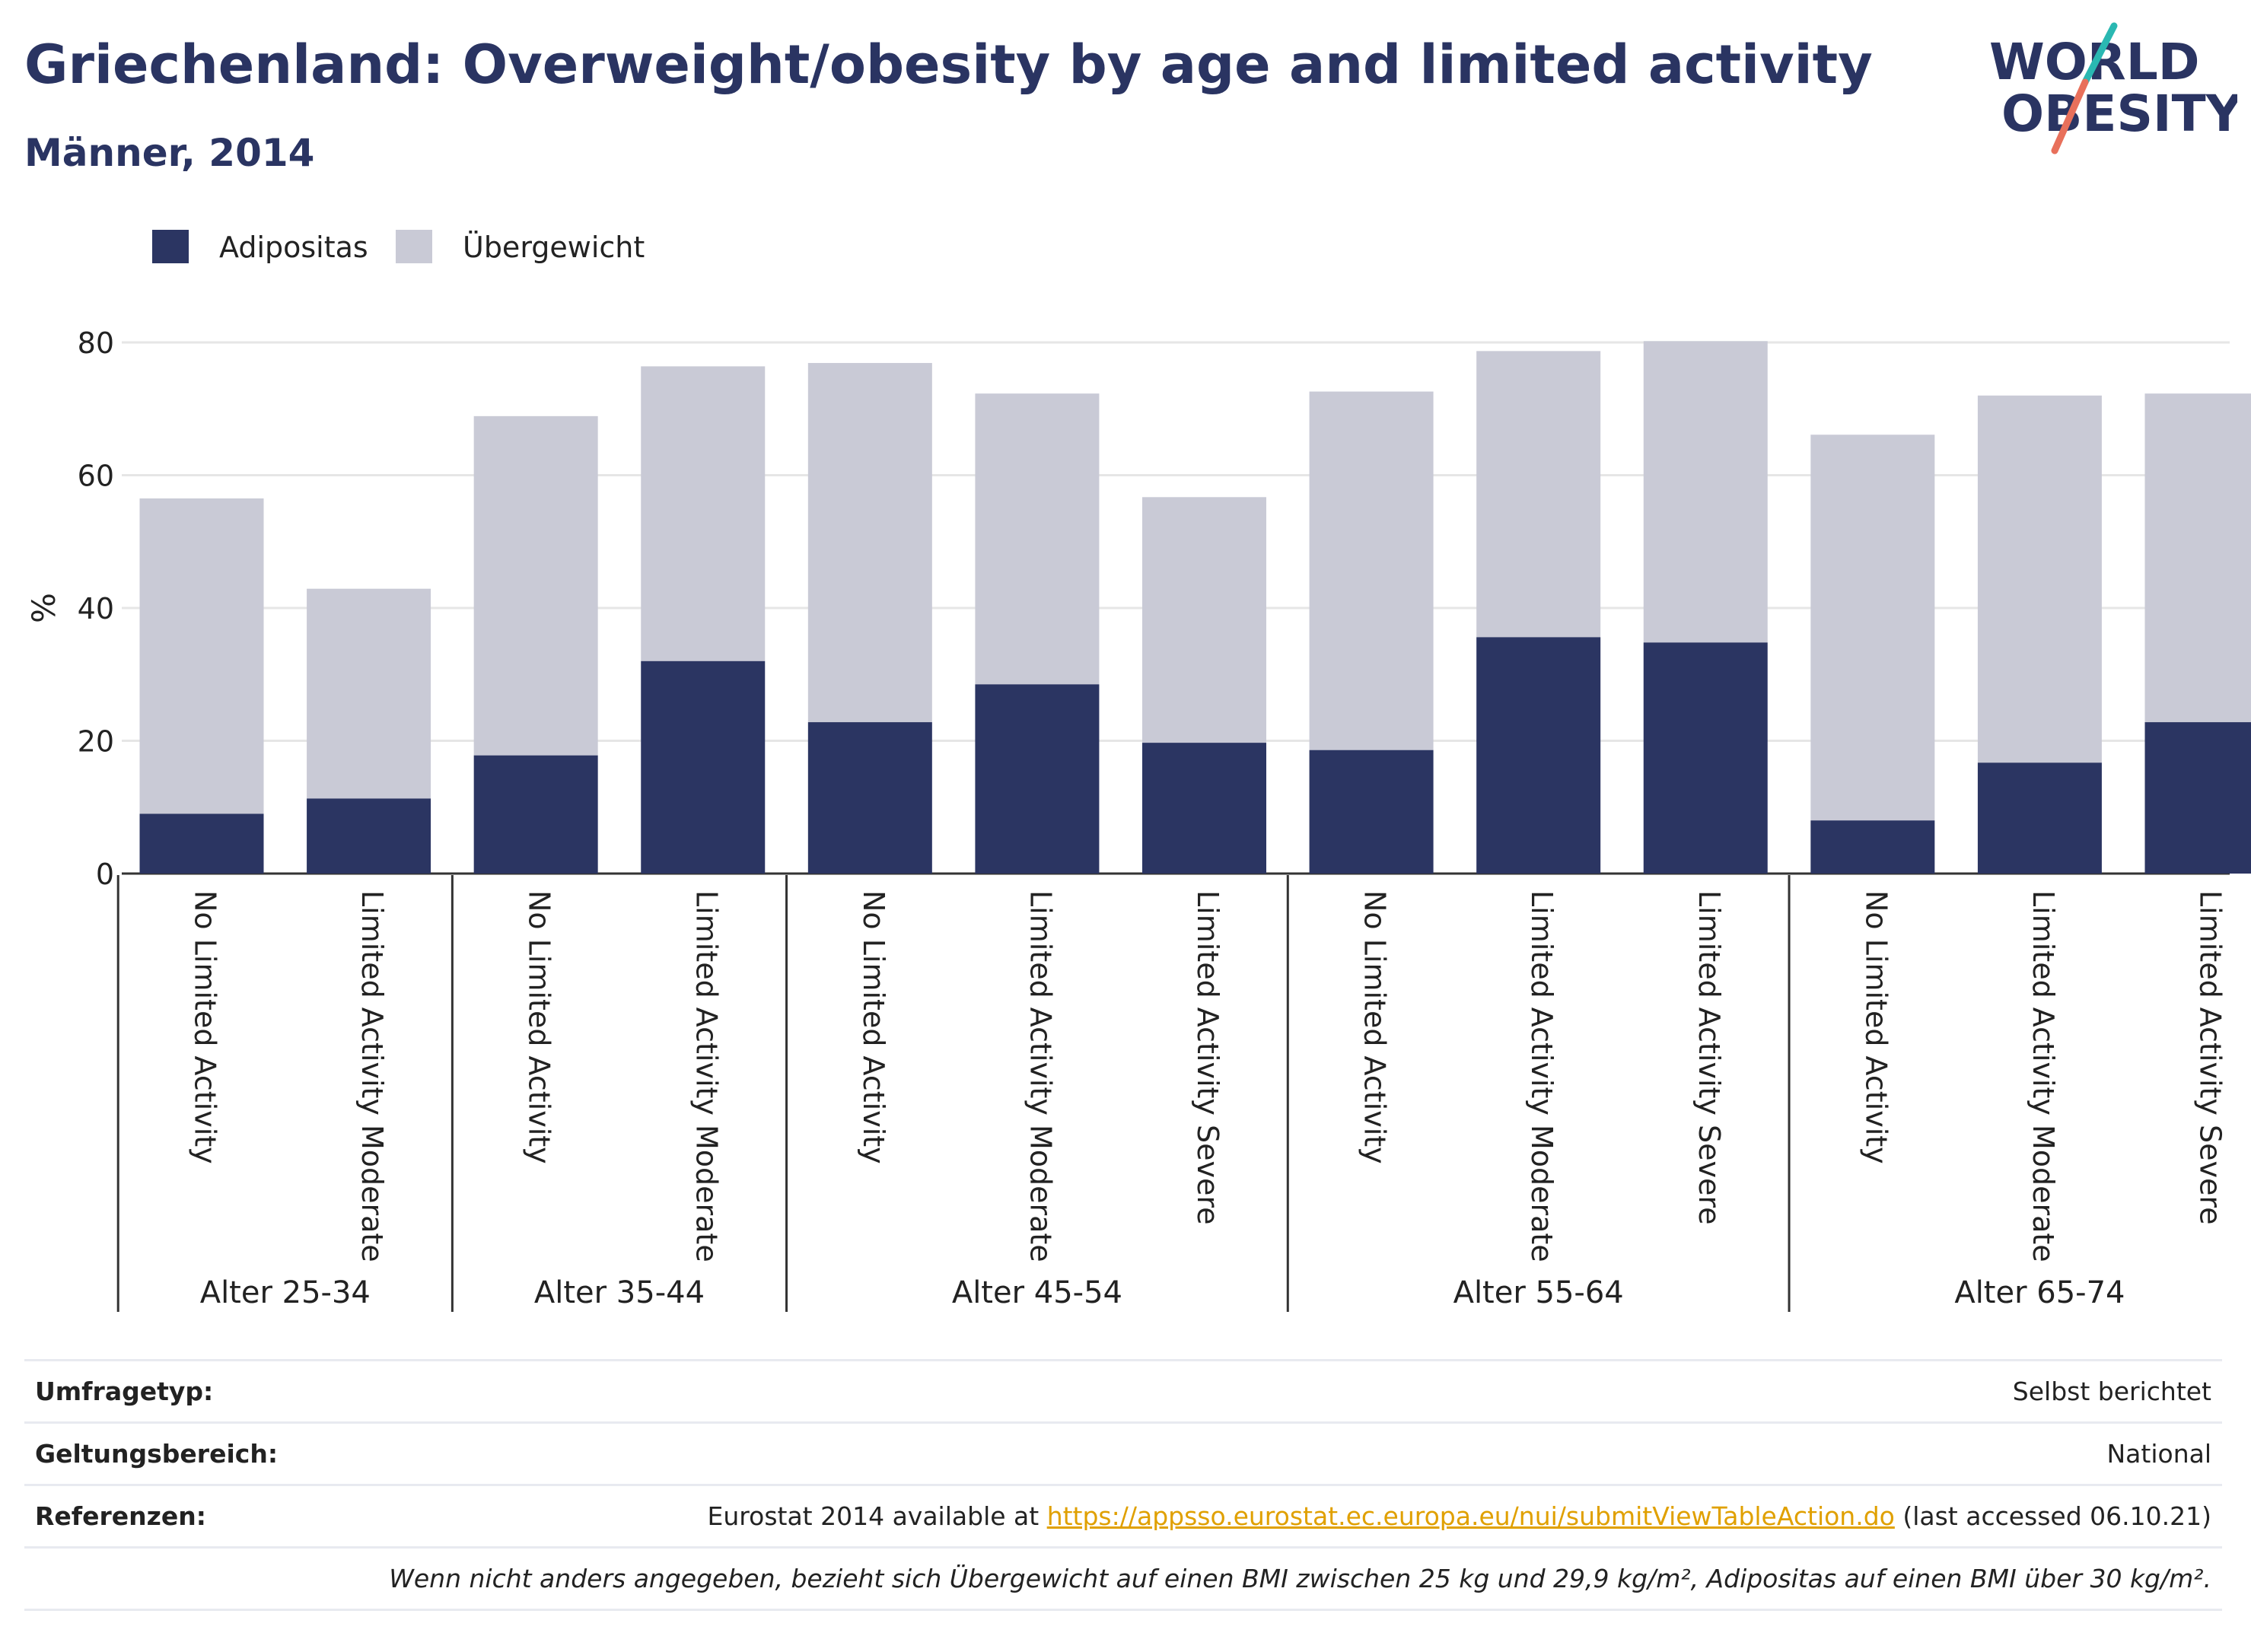  What do you see at coordinates (1037, 1292) in the screenshot?
I see `age-group-label: Alter 45-54` at bounding box center [1037, 1292].